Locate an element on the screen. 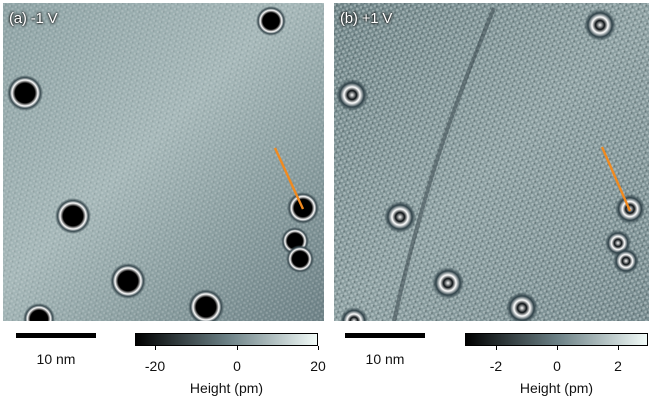 Image resolution: width=649 pixels, height=410 pixels. colorbar-tick-label-a-1: 0 is located at coordinates (237, 366).